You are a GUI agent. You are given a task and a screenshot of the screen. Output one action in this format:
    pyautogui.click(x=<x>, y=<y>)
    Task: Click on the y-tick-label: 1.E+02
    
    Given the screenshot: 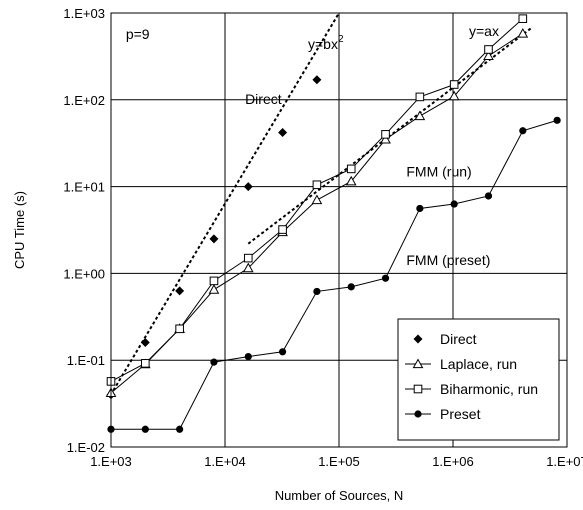 What is the action you would take?
    pyautogui.click(x=84, y=100)
    